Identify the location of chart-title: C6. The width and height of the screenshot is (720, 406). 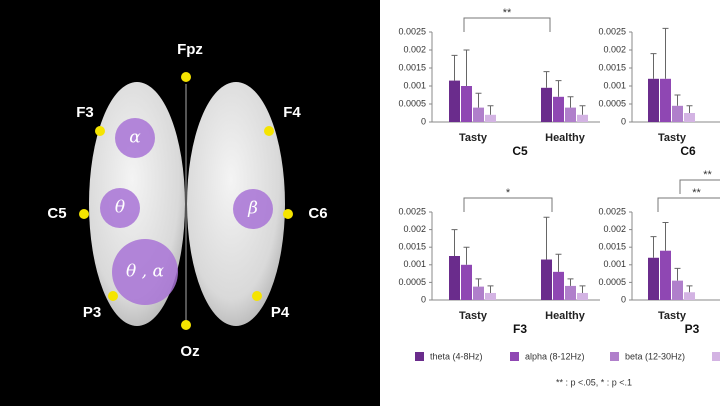
(688, 151).